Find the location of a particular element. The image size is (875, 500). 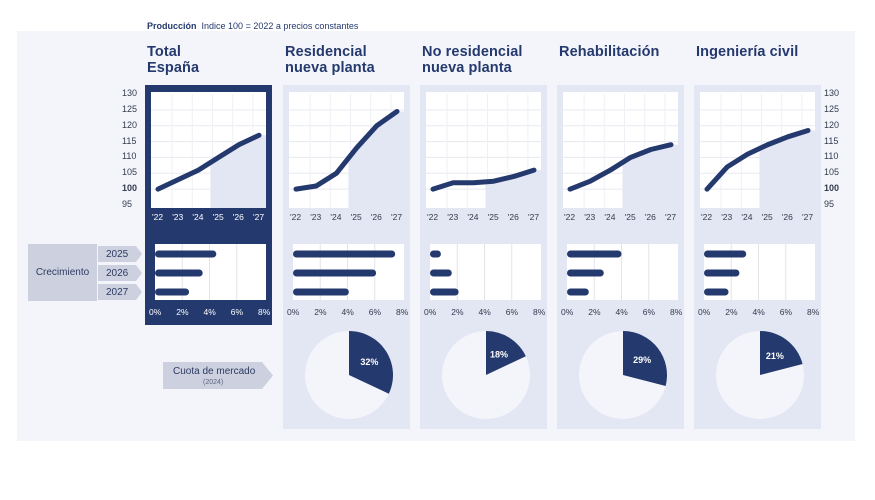

growth-chart-rehabilitacion is located at coordinates (608, 272).